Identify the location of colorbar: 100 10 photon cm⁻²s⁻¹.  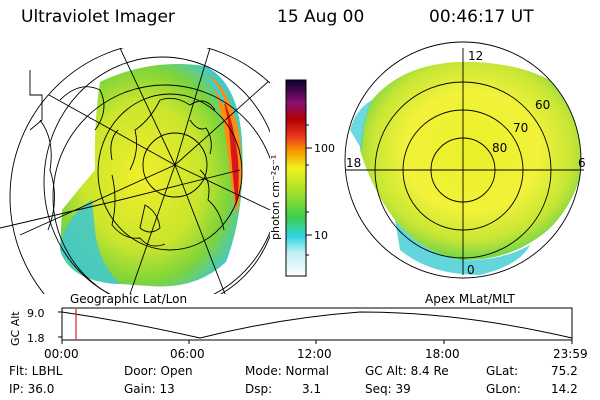
(302, 178).